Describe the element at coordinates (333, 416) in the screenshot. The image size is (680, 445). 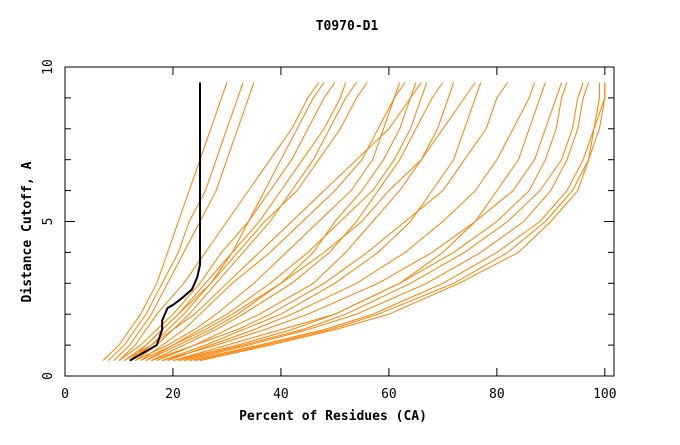
I see `x-axis-label: Percent of Residues (CA)` at that location.